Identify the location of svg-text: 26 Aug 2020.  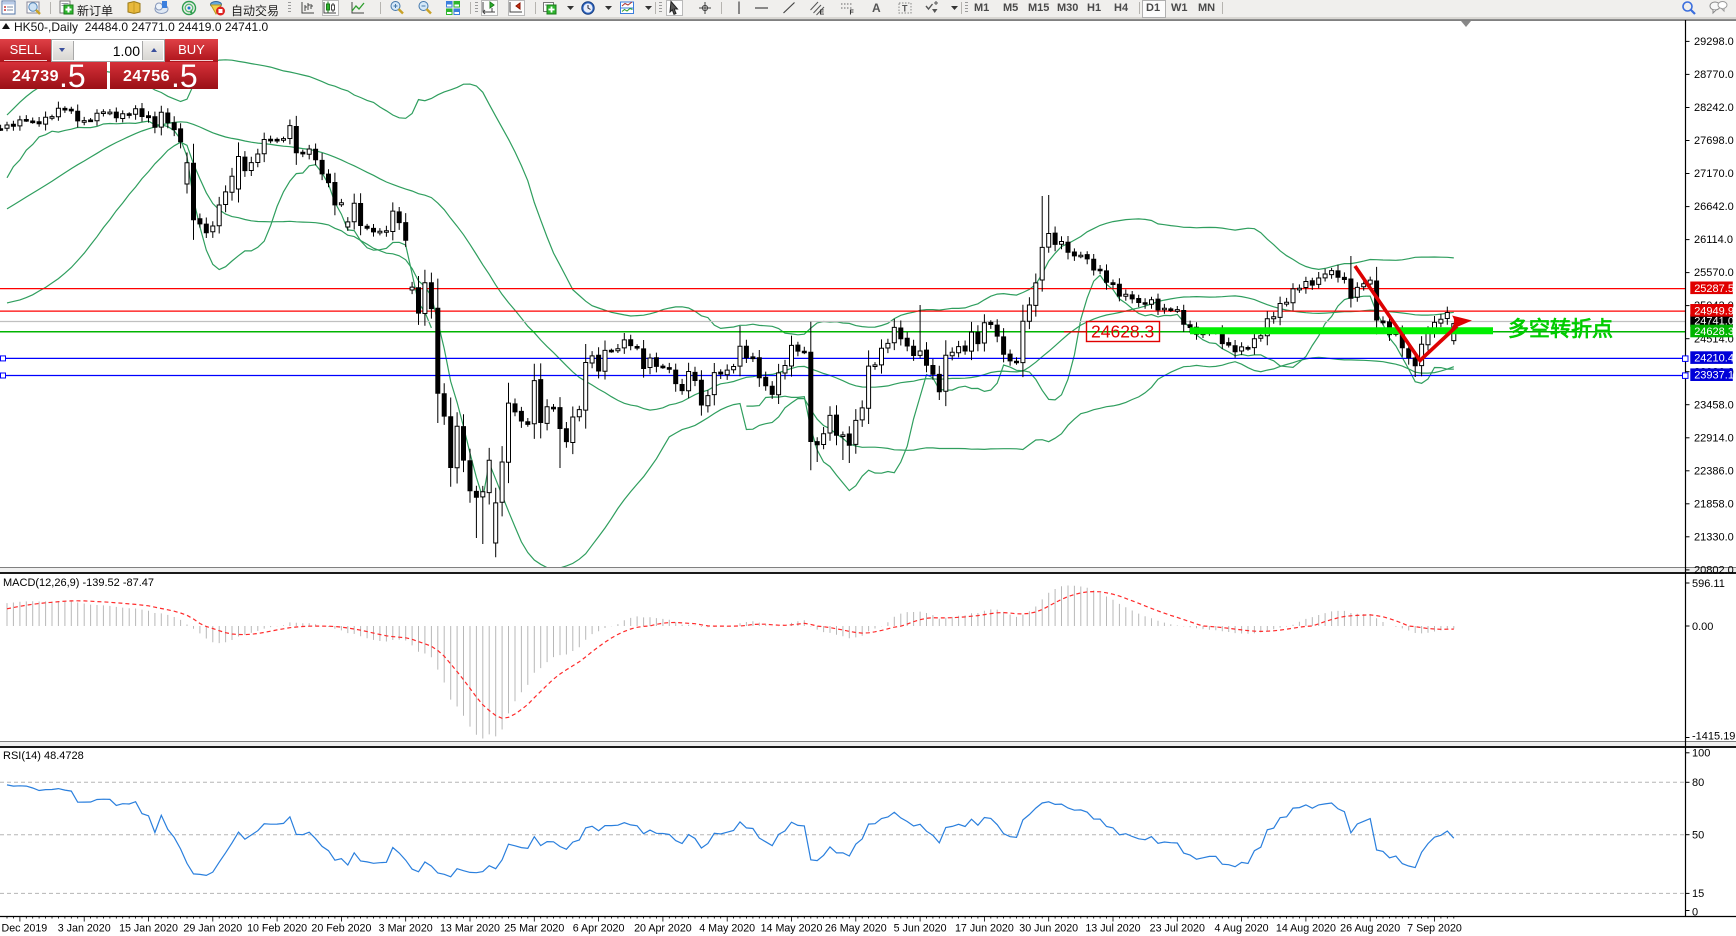
(1370, 929).